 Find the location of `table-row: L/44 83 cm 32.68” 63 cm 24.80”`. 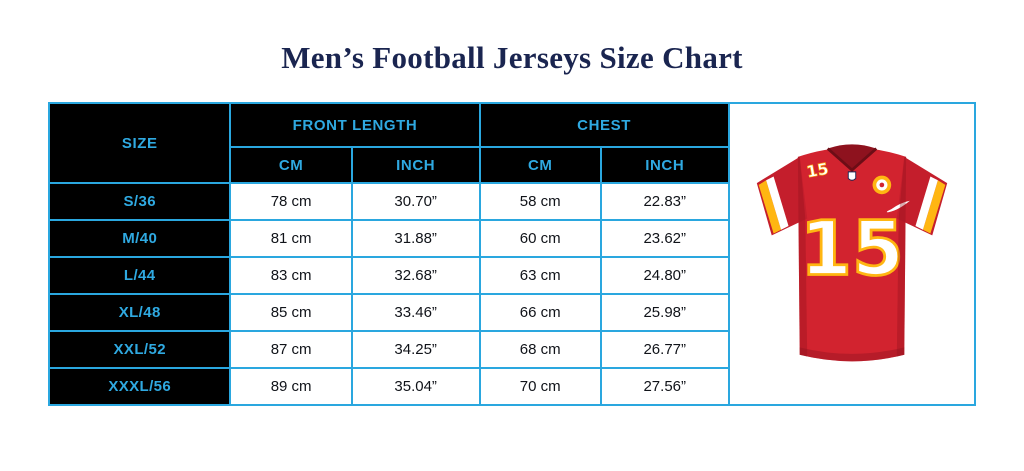

table-row: L/44 83 cm 32.68” 63 cm 24.80” is located at coordinates (511, 275).